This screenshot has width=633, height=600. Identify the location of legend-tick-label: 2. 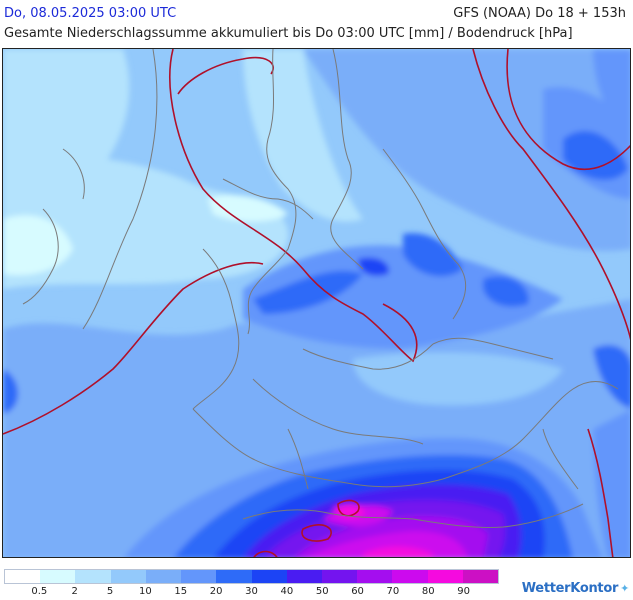
(74, 591).